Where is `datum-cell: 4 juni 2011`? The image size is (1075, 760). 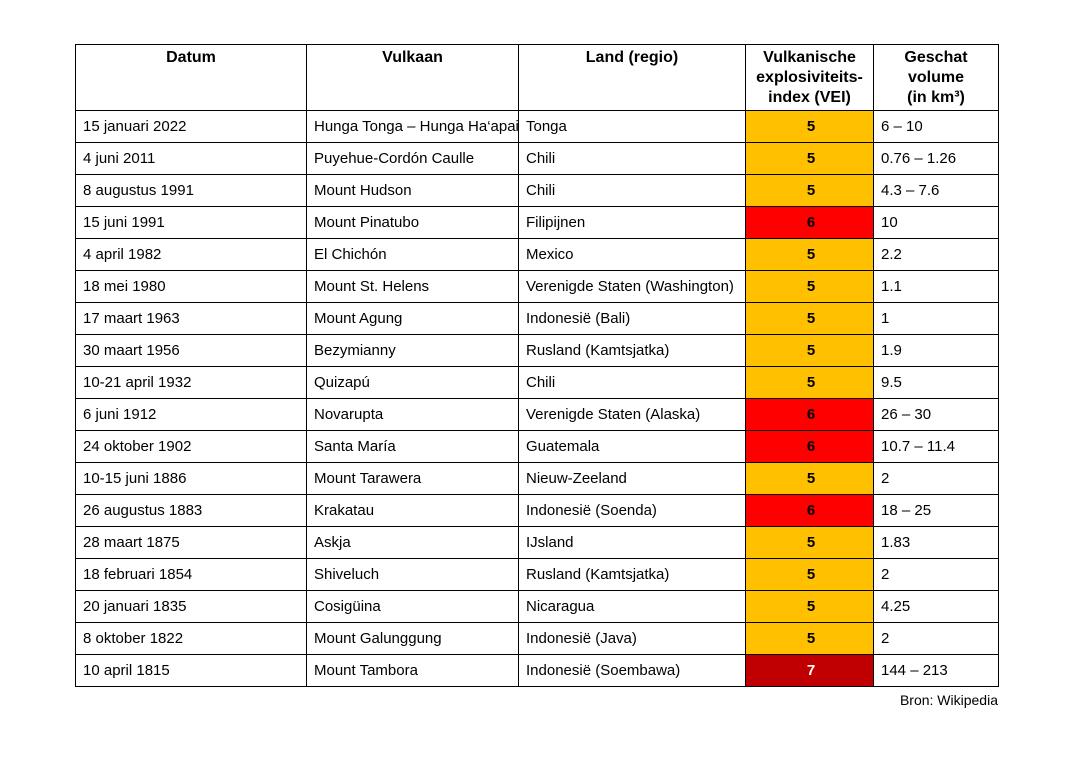
datum-cell: 4 juni 2011 is located at coordinates (191, 158).